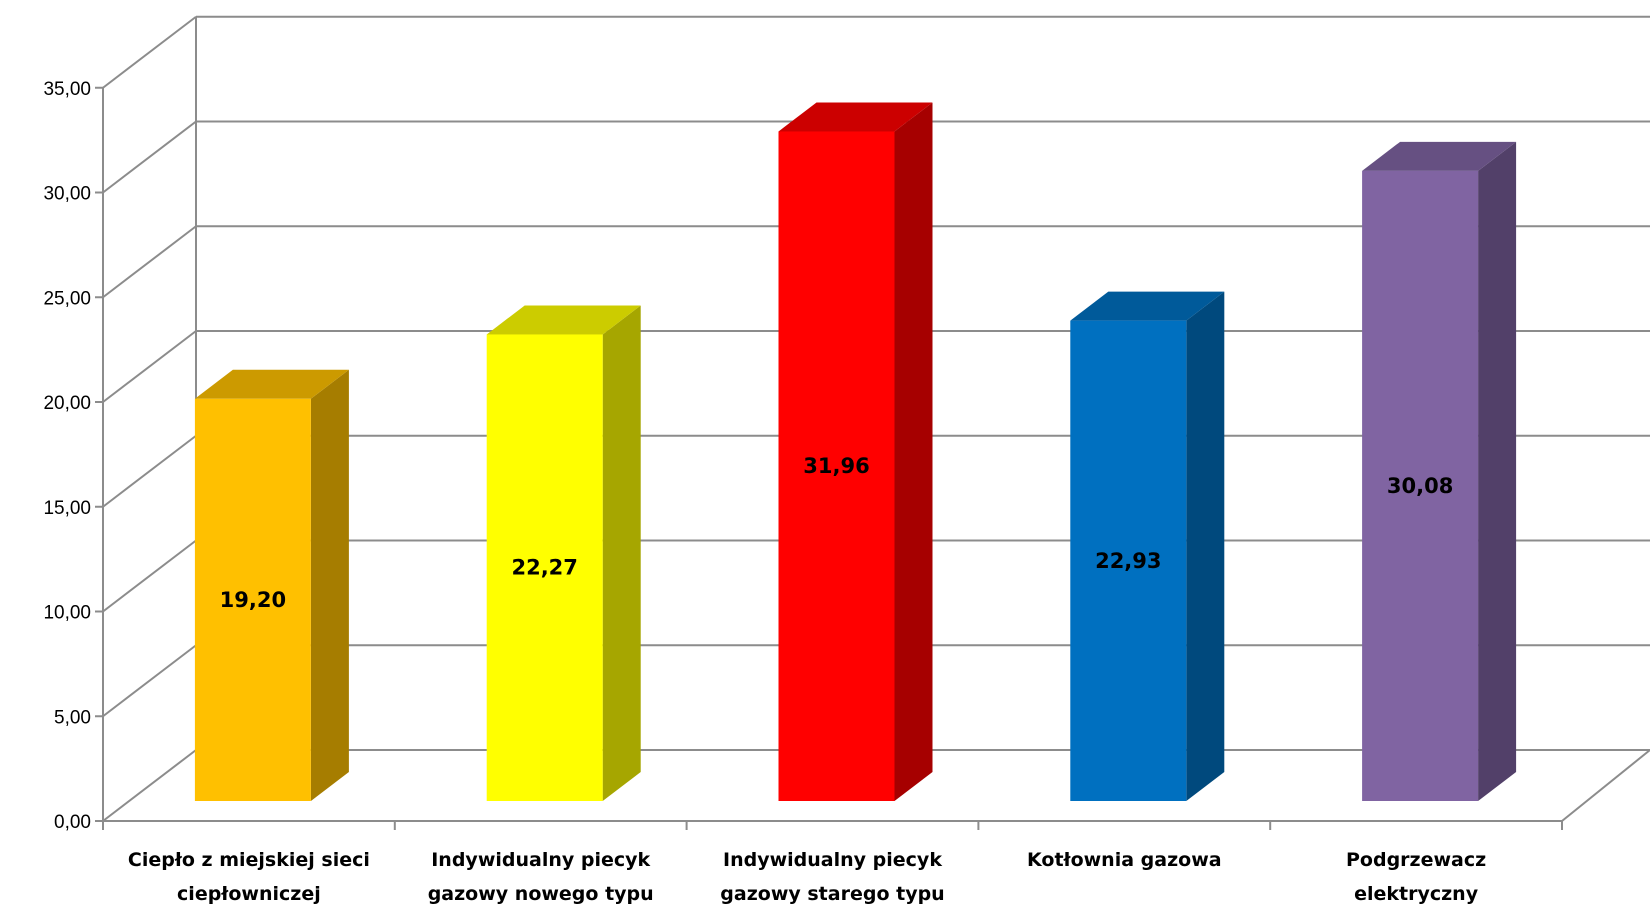  What do you see at coordinates (832, 876) in the screenshot?
I see `x-category-label: Indywidualny piecyk gazowy starego typu` at bounding box center [832, 876].